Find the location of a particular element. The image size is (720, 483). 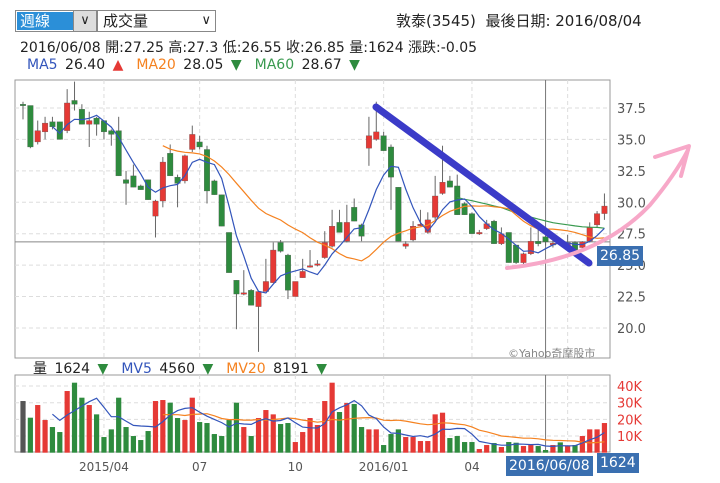

quote-change: 漲跌:-0.05 is located at coordinates (443, 48).